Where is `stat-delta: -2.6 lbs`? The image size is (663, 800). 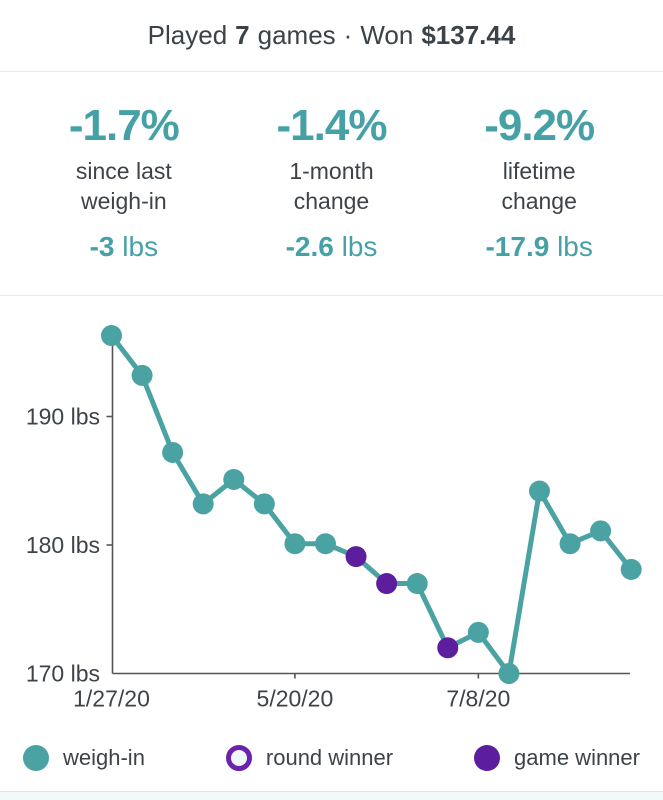 stat-delta: -2.6 lbs is located at coordinates (332, 247).